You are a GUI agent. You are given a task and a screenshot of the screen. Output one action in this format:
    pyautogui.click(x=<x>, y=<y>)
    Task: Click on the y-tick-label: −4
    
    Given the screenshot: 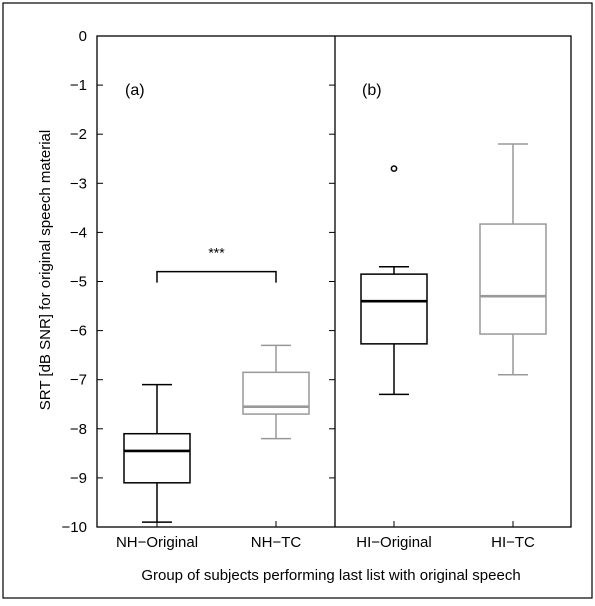 What is the action you would take?
    pyautogui.click(x=78, y=232)
    